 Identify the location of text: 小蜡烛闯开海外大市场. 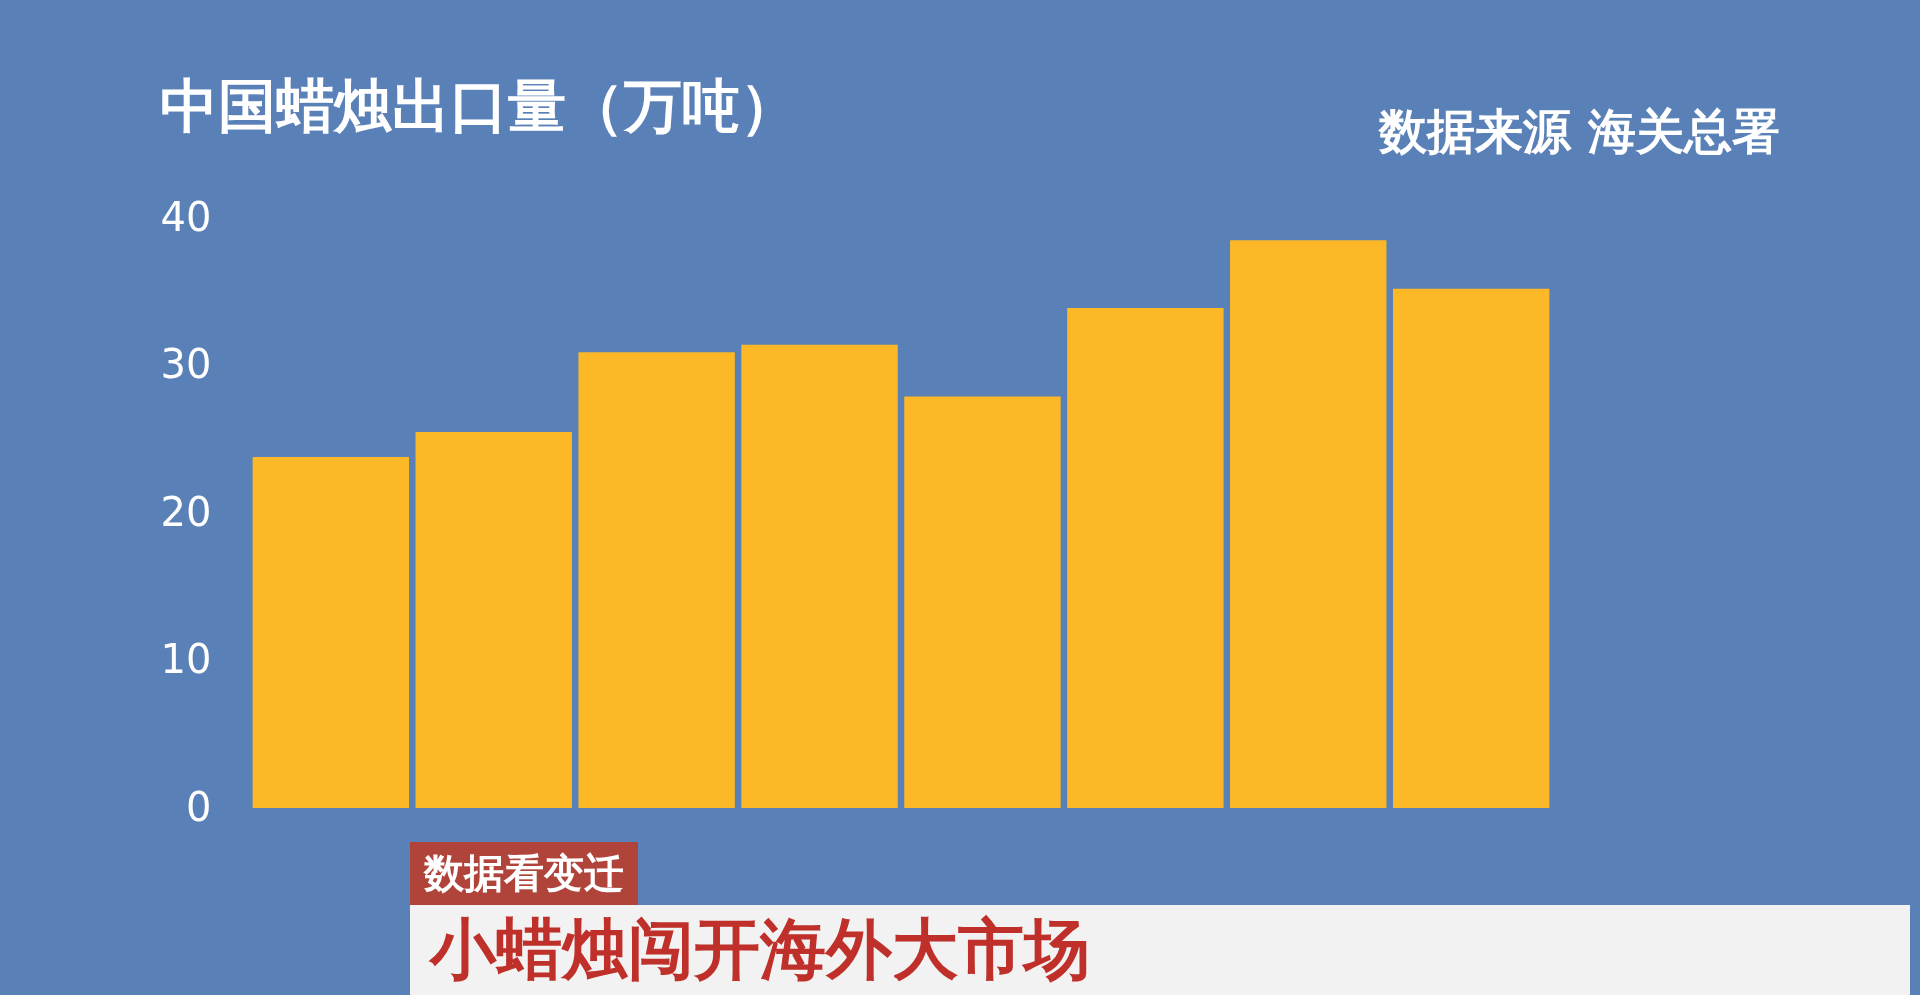
(1160, 950).